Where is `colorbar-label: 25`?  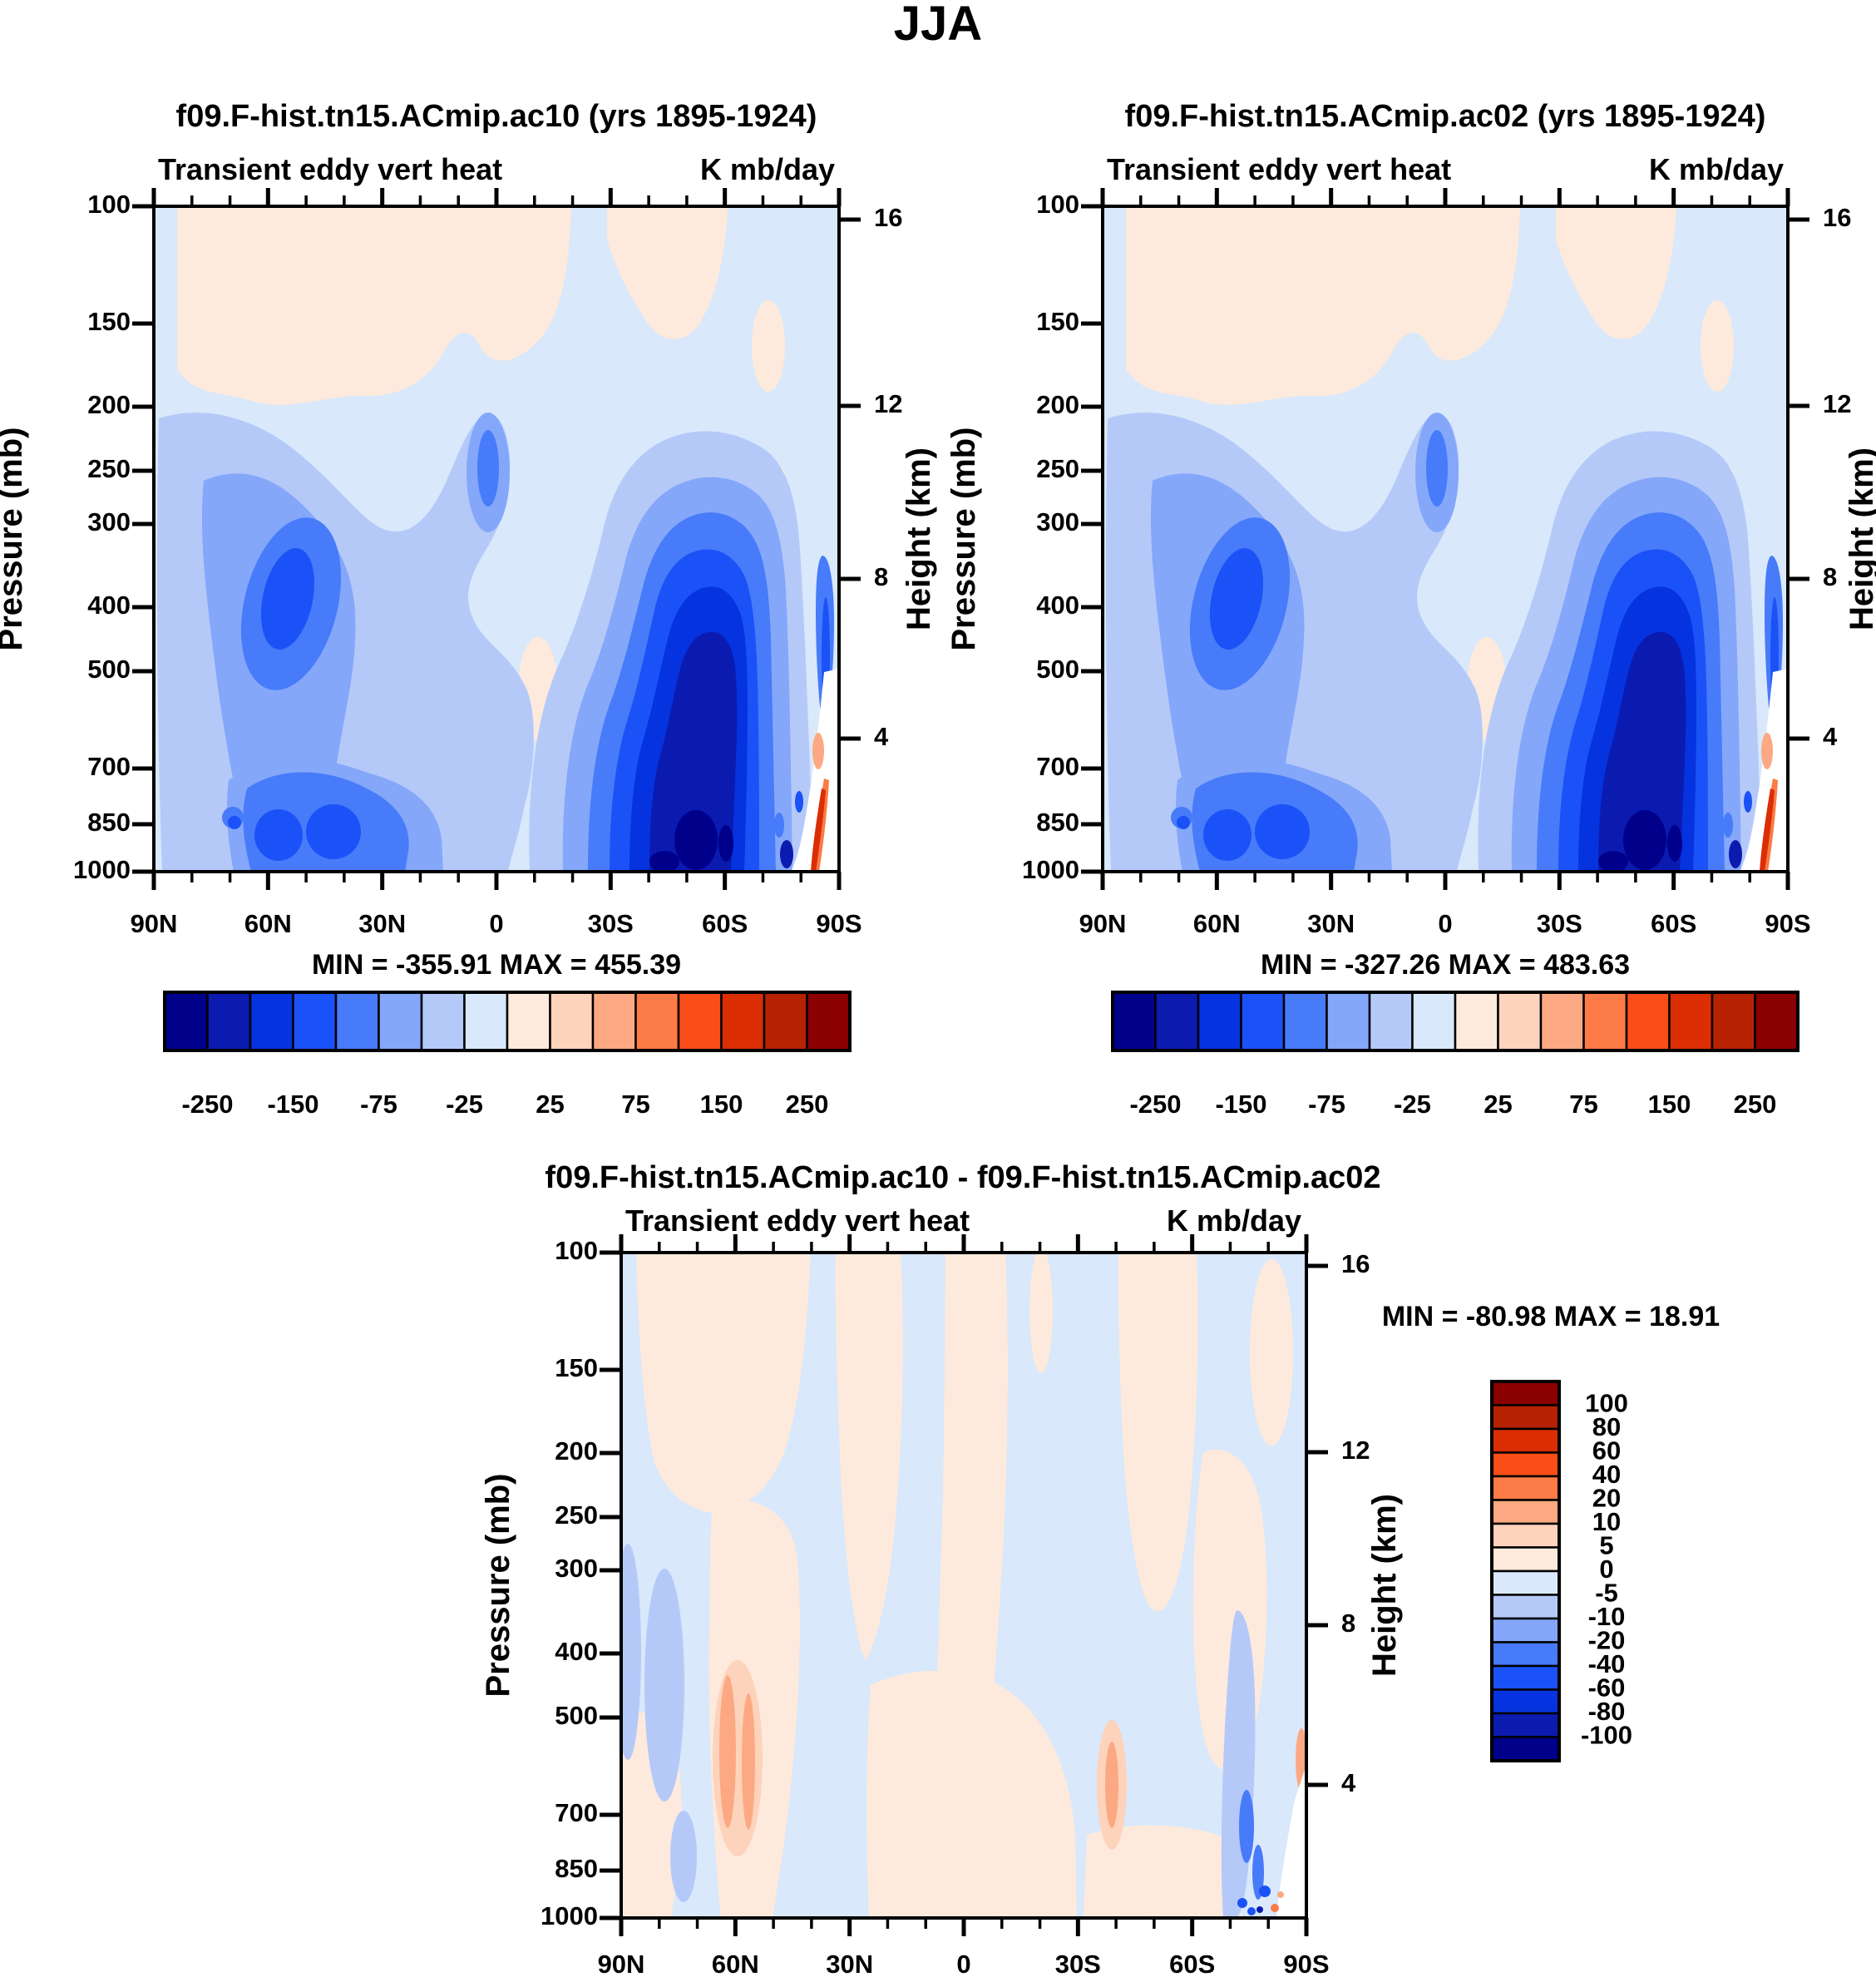 colorbar-label: 25 is located at coordinates (550, 1104).